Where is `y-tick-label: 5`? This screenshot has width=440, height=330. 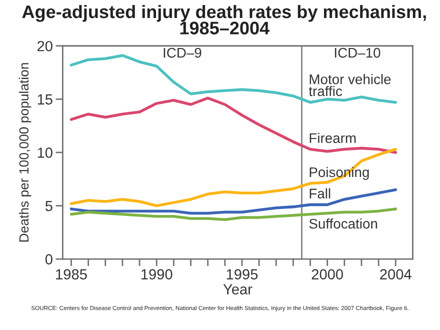 y-tick-label: 5 is located at coordinates (48, 206).